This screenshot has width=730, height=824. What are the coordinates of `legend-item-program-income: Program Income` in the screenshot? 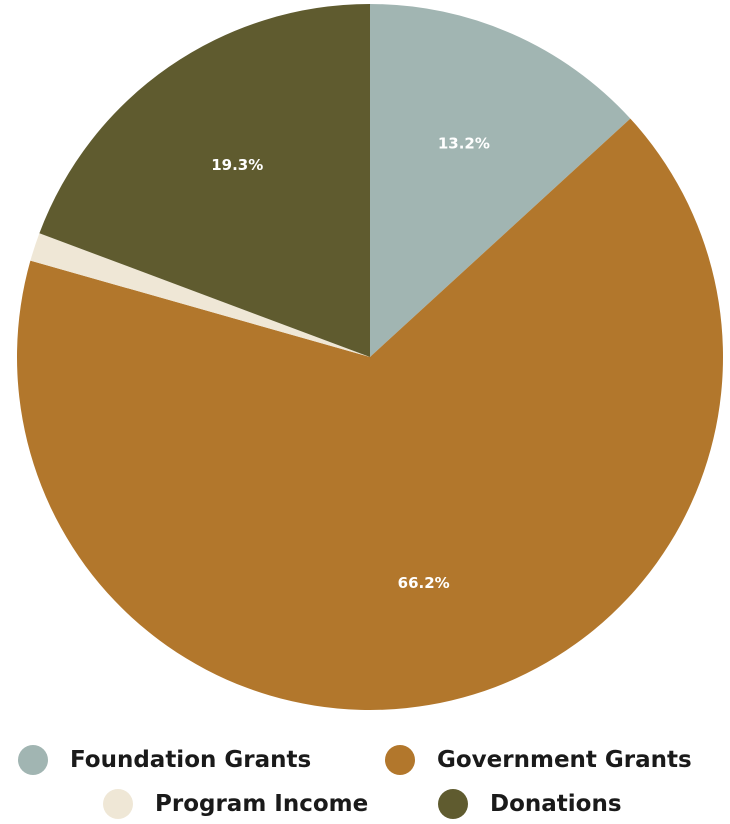 It's located at (235, 804).